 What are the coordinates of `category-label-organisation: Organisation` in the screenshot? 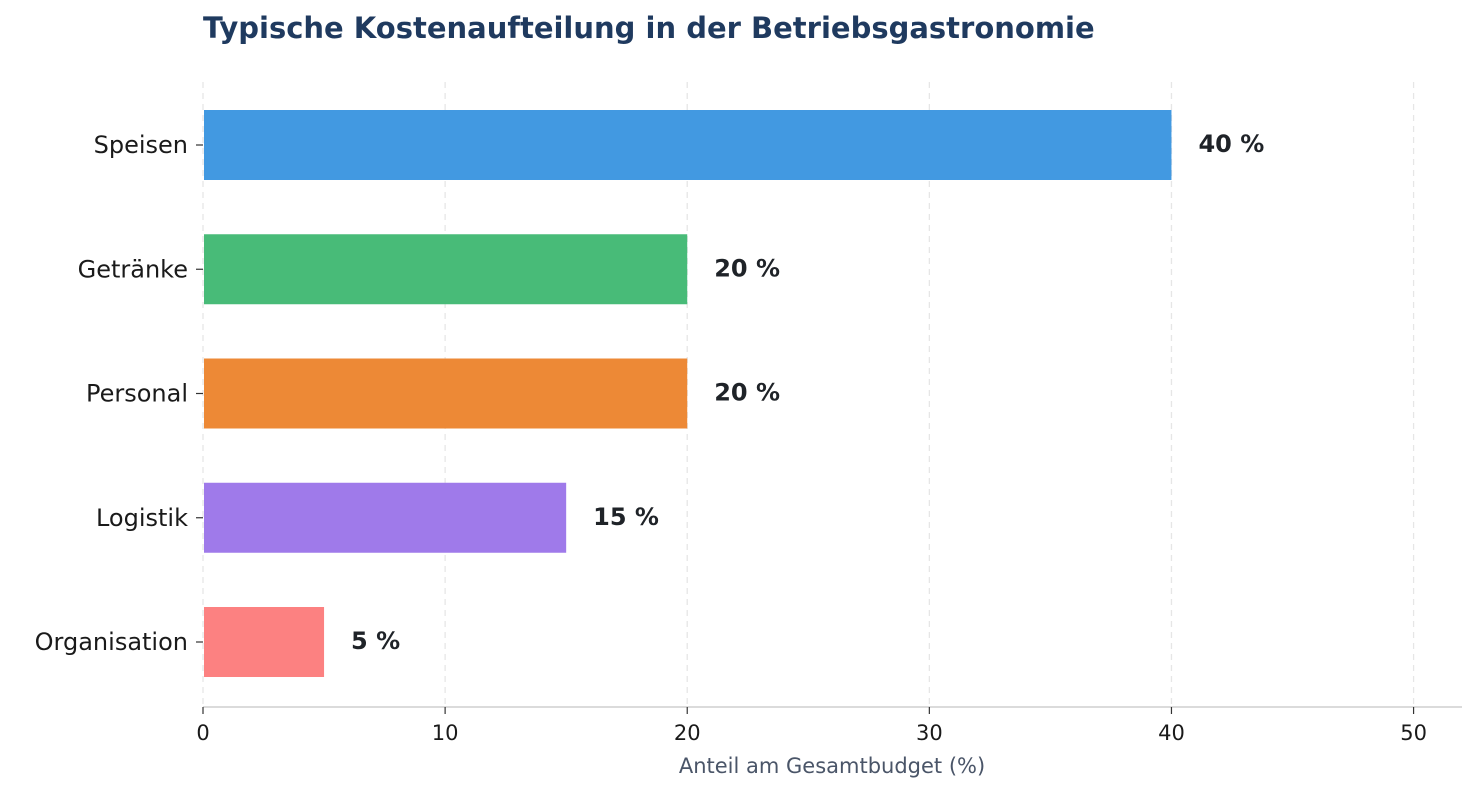 It's located at (111, 642).